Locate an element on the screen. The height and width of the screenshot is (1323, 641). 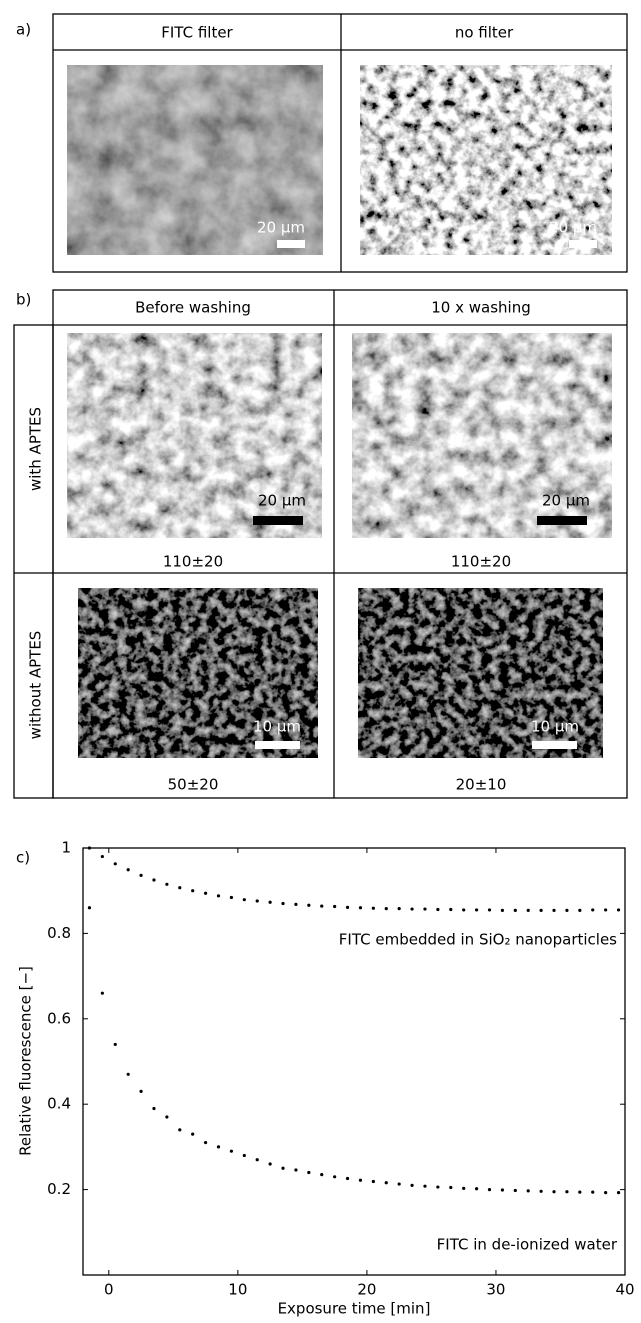
row-label: without APTES is located at coordinates (36, 685).